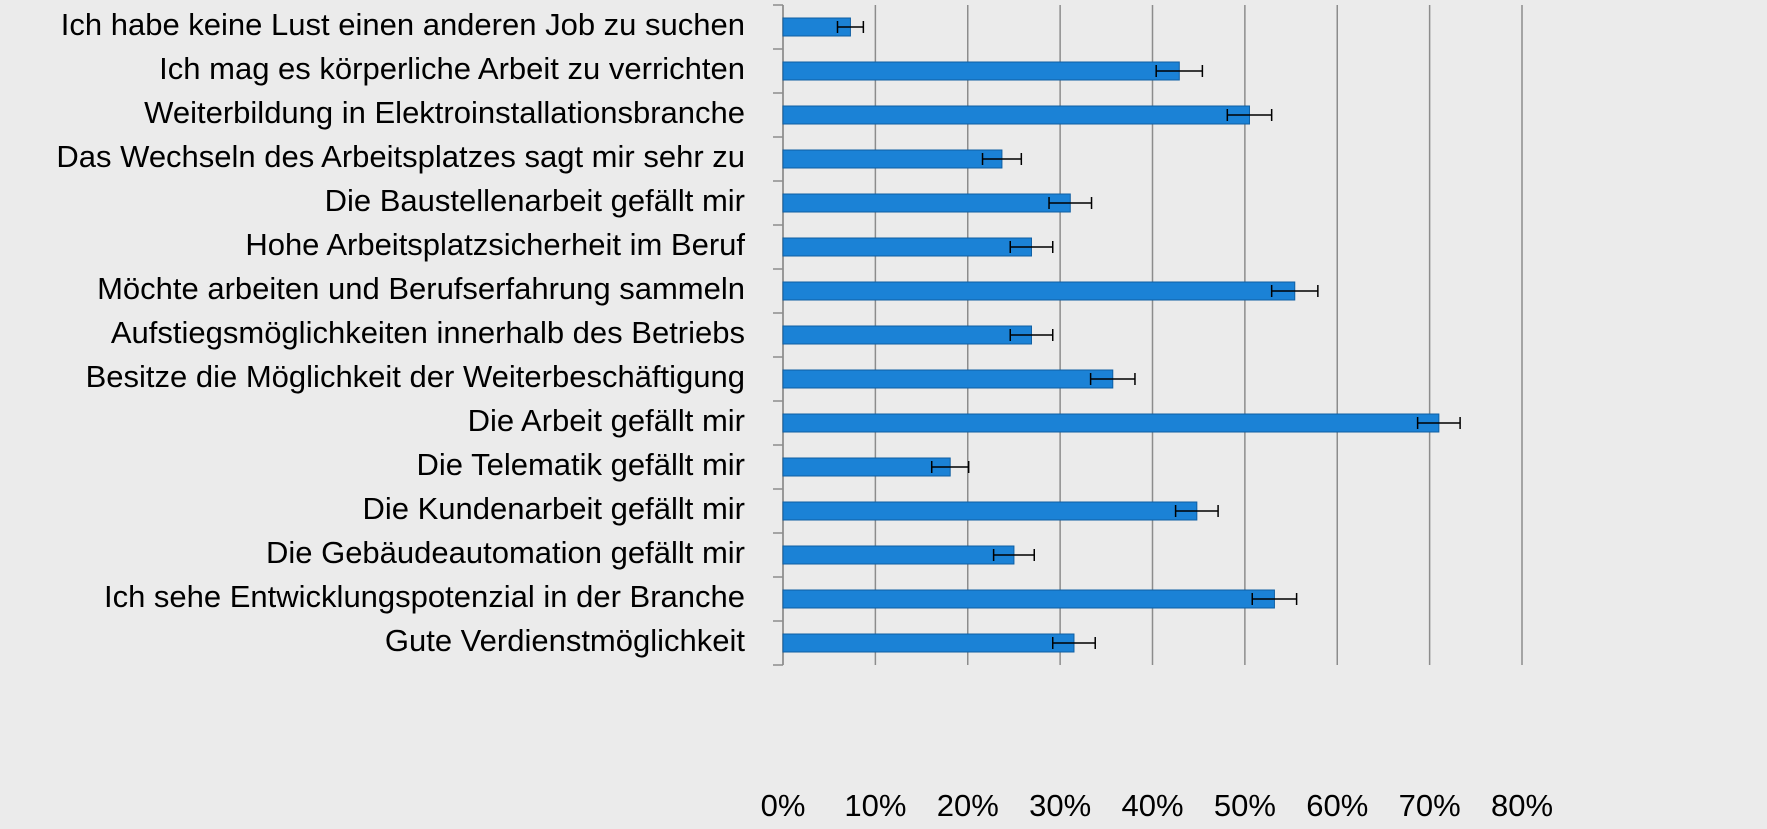 The image size is (1767, 829). Describe the element at coordinates (1522, 805) in the screenshot. I see `x-tick-label: 80%` at that location.